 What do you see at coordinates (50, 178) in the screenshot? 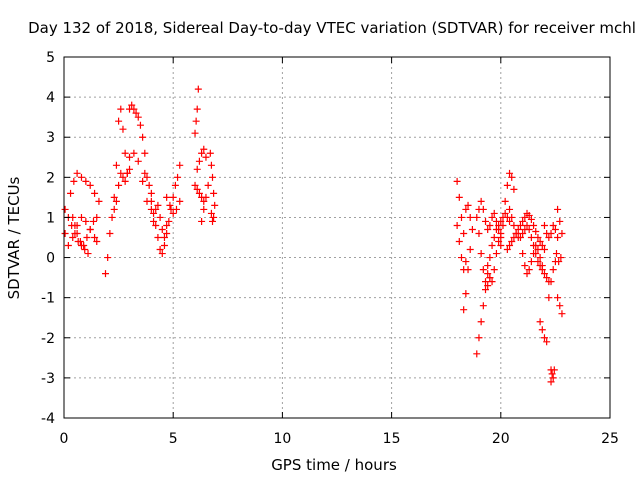
I see `y-tick-label: 2` at bounding box center [50, 178].